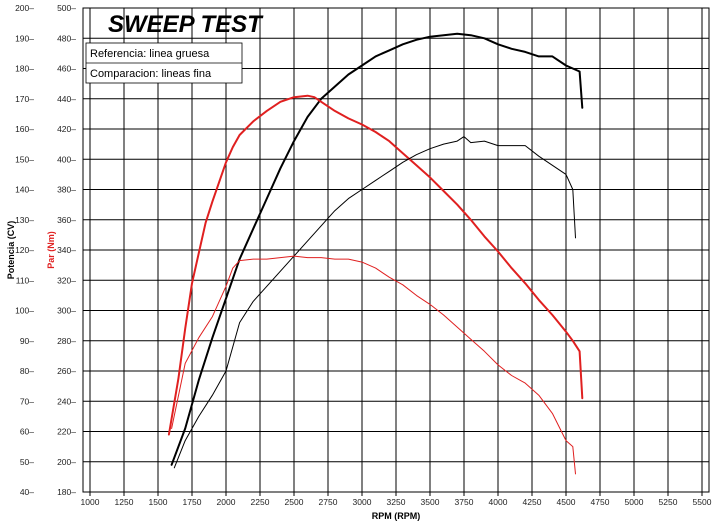 This screenshot has height=531, width=720. What do you see at coordinates (294, 502) in the screenshot?
I see `x-tick-label: 2500` at bounding box center [294, 502].